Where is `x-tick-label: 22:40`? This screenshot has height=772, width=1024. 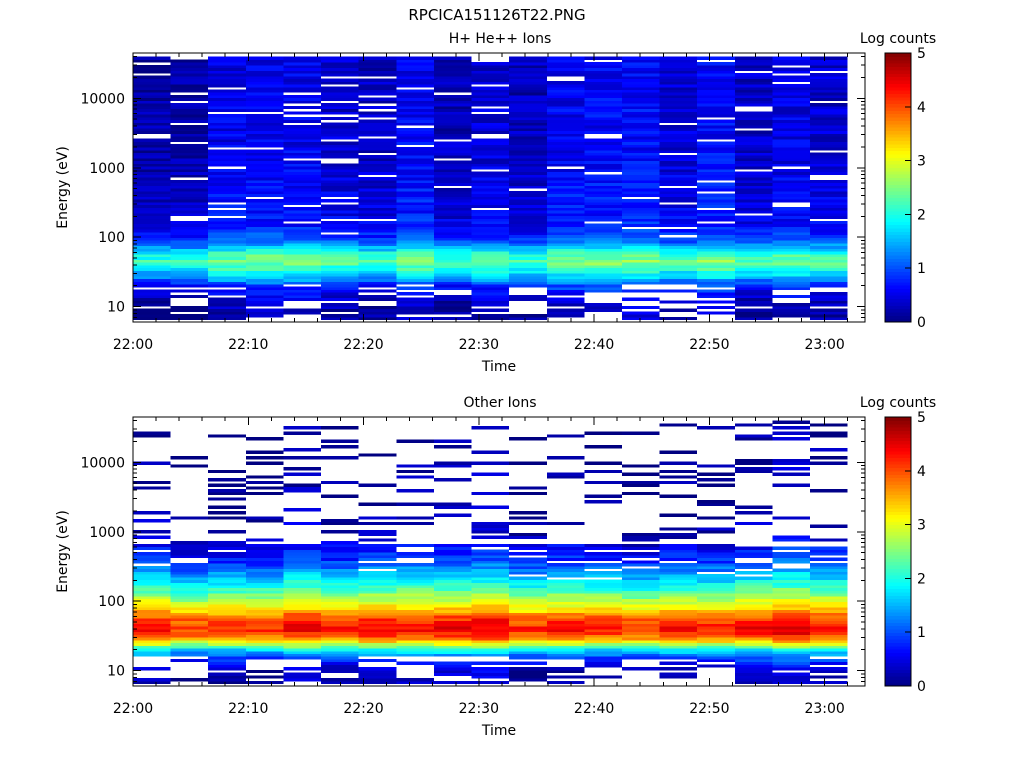 x-tick-label: 22:40 is located at coordinates (594, 709).